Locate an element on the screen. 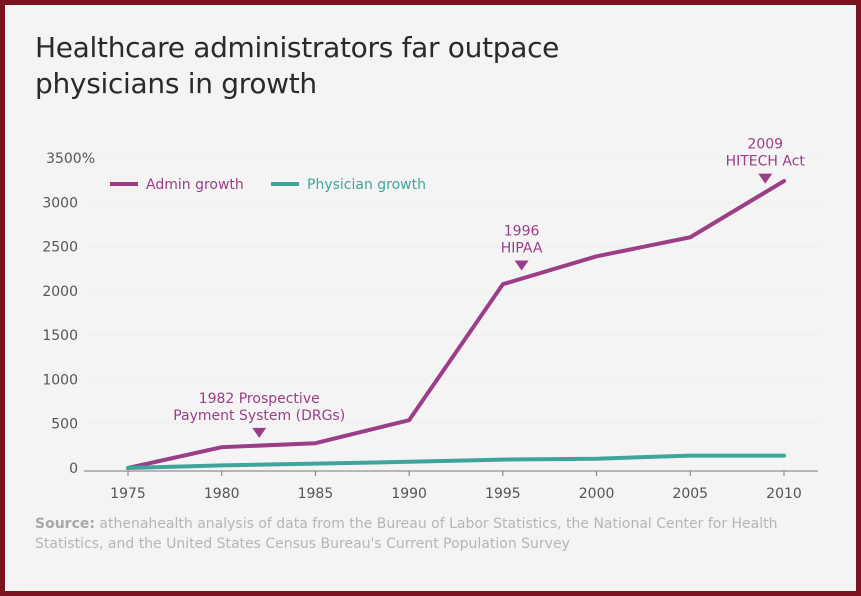 Image resolution: width=861 pixels, height=596 pixels. y-tick-label: 0 is located at coordinates (73, 469).